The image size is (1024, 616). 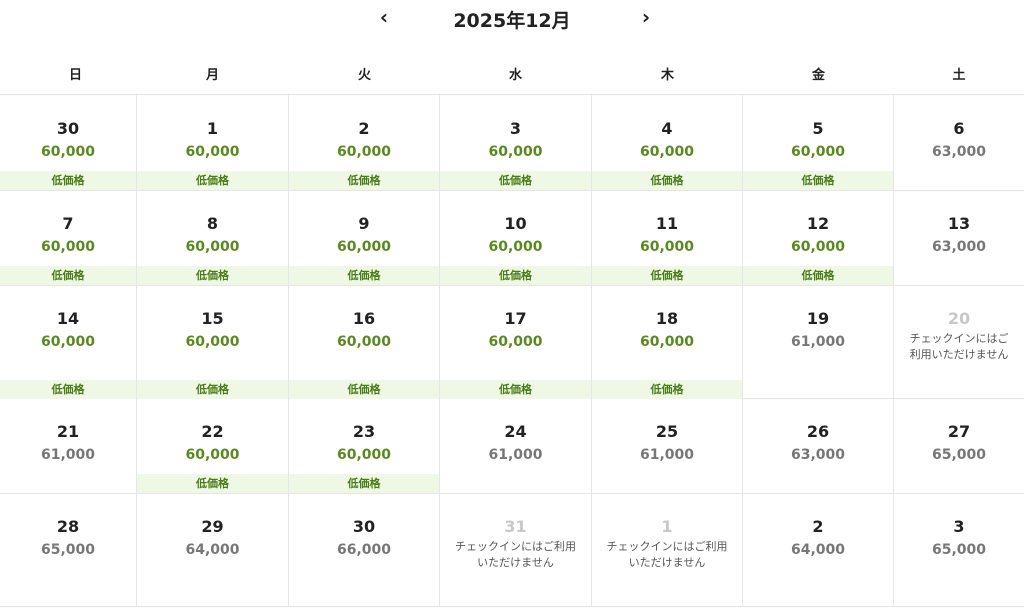 I want to click on day-cell-sat: 3 65,000, so click(x=959, y=549).